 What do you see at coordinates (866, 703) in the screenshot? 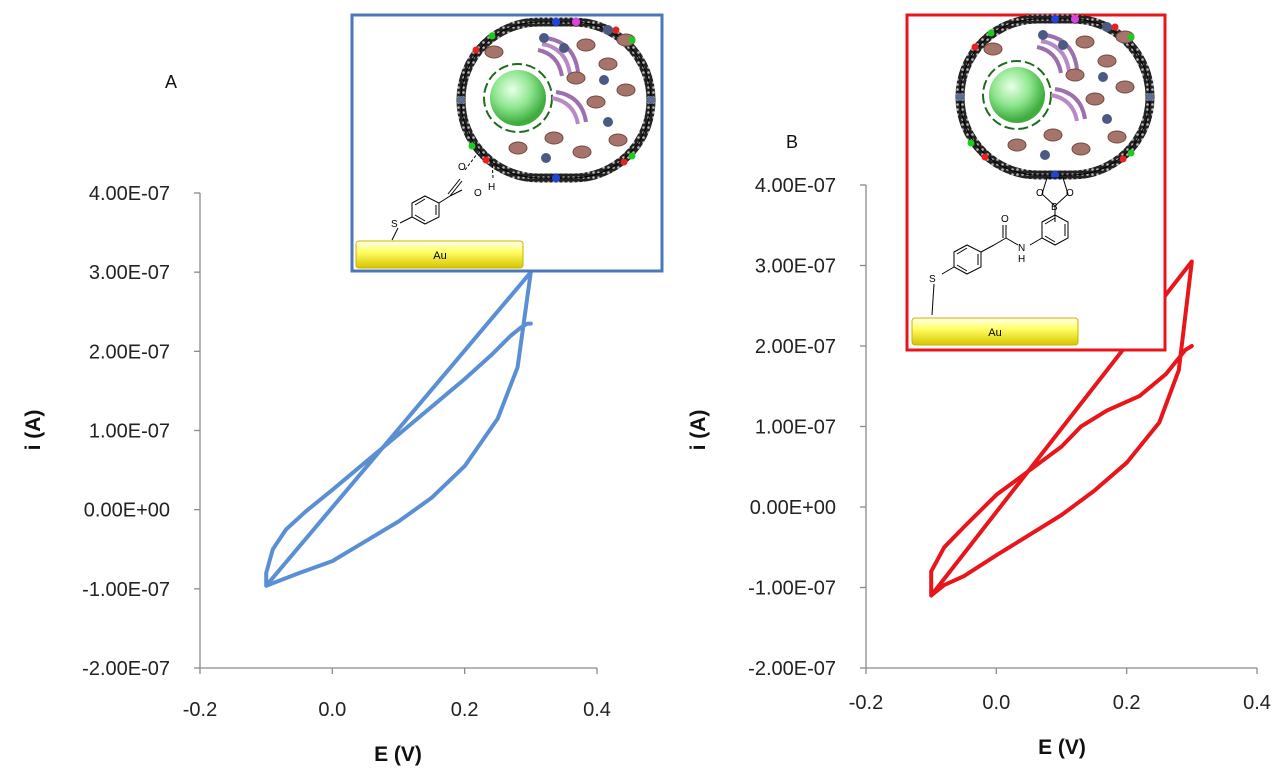
I see `x-tick-label-b: -0.2` at bounding box center [866, 703].